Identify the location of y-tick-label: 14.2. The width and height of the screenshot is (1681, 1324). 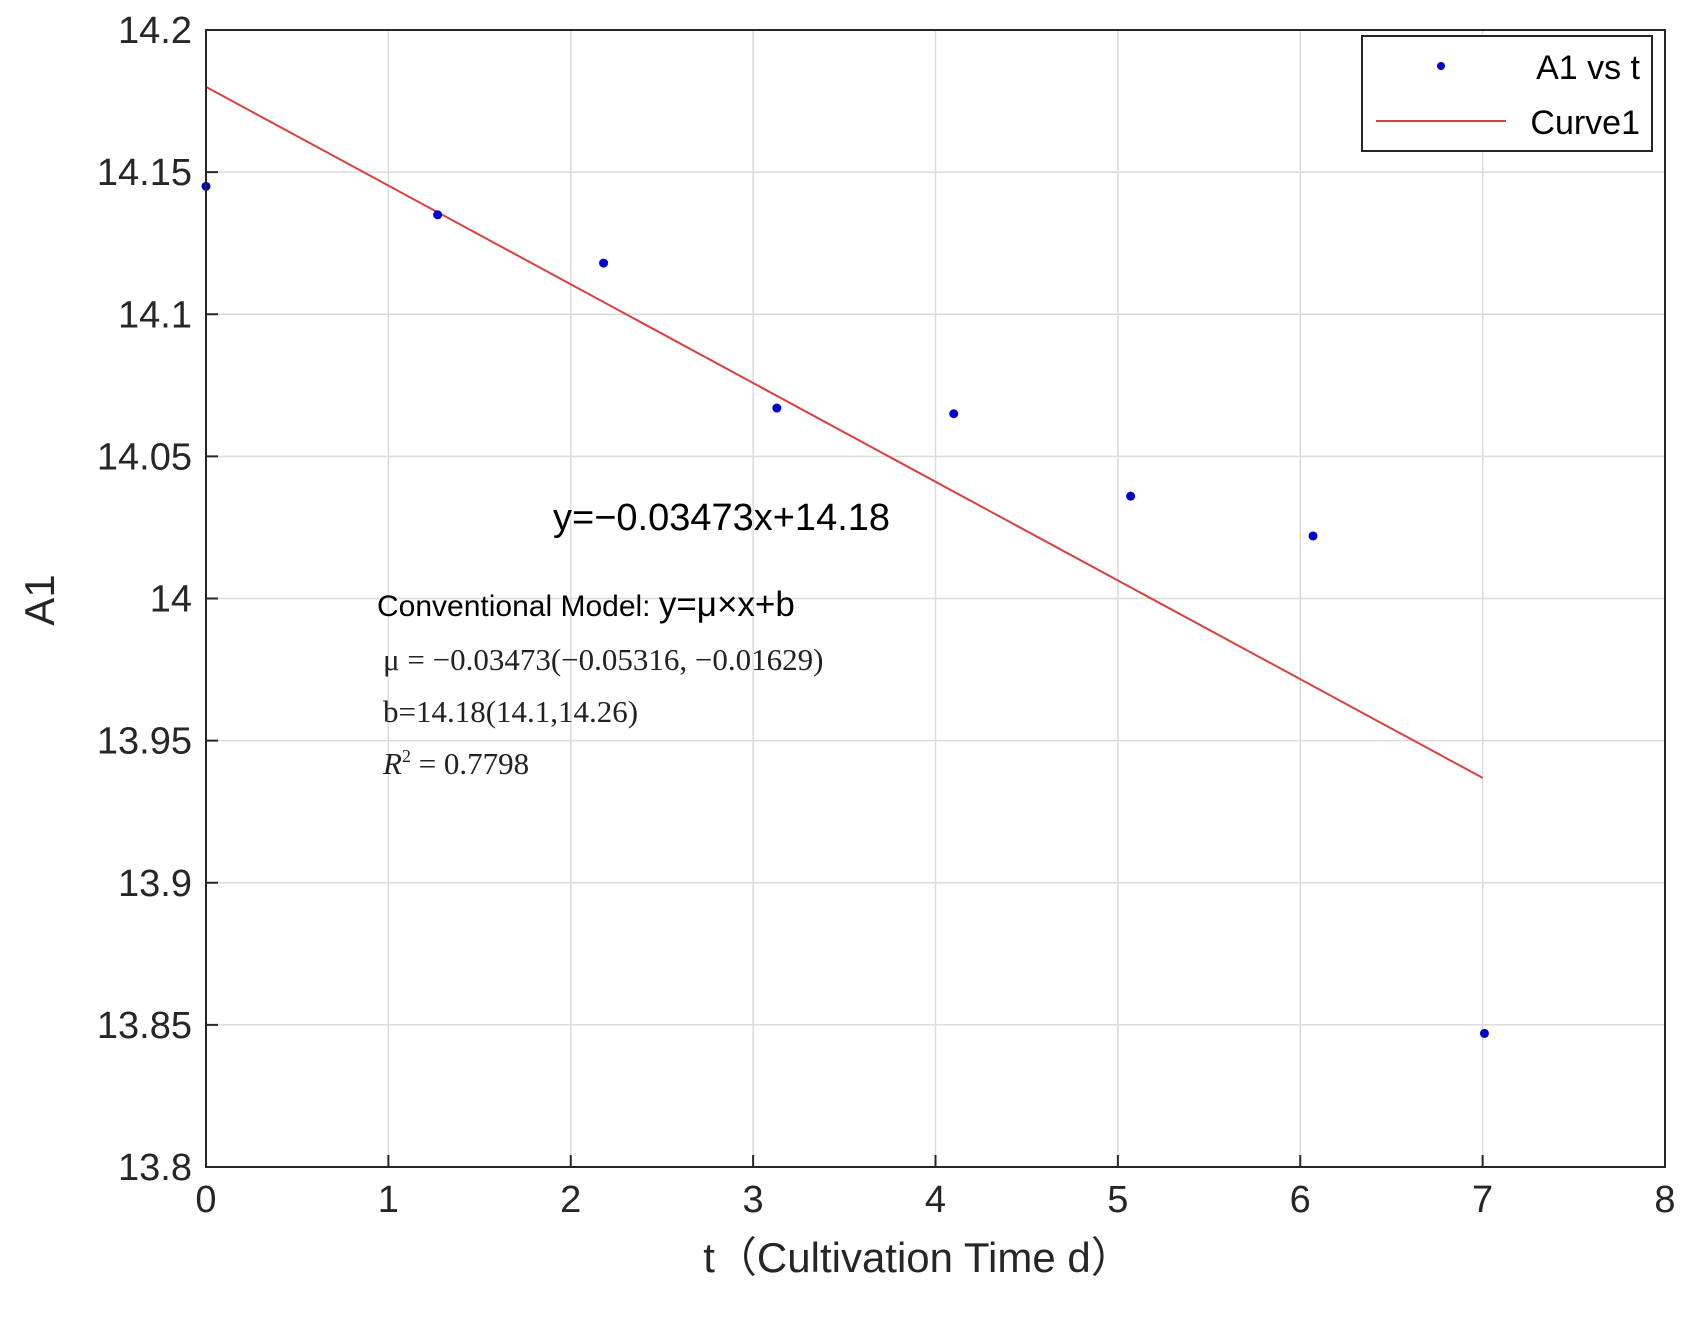
(155, 31).